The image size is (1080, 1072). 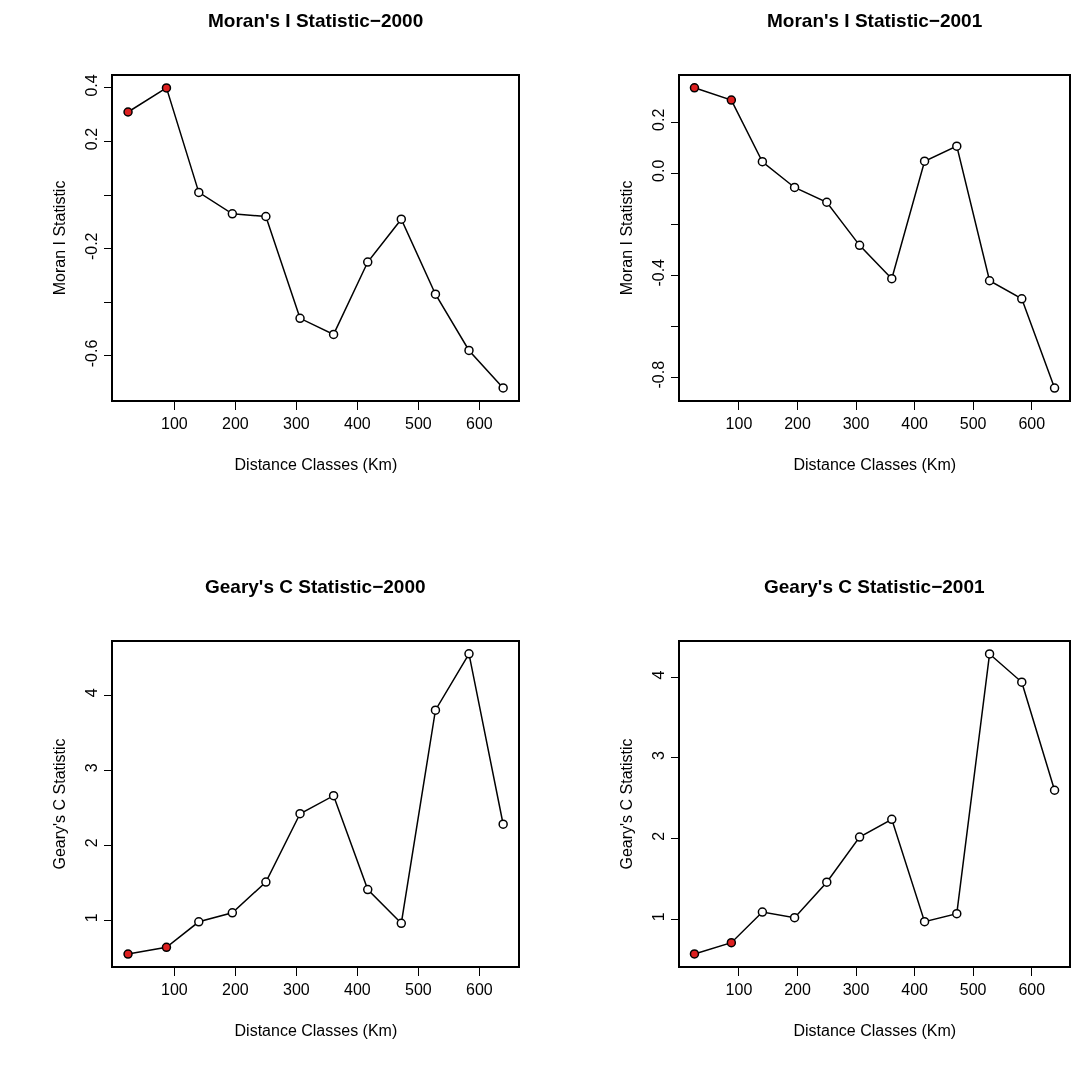 I want to click on y-tick-label: -0.2, so click(x=92, y=246).